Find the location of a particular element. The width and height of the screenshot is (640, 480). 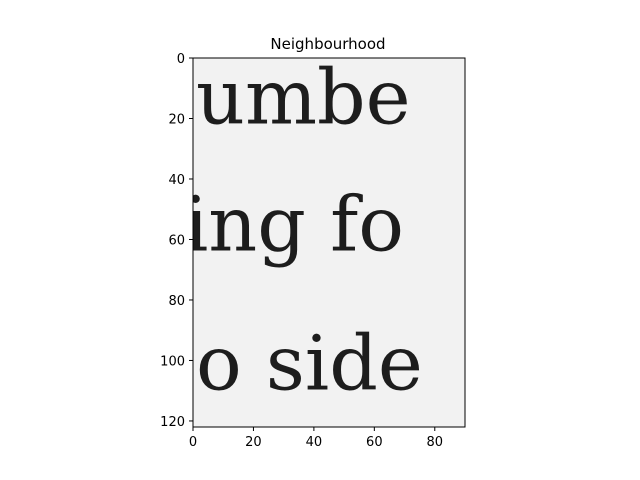

y-tick-label: 40 is located at coordinates (176, 180).